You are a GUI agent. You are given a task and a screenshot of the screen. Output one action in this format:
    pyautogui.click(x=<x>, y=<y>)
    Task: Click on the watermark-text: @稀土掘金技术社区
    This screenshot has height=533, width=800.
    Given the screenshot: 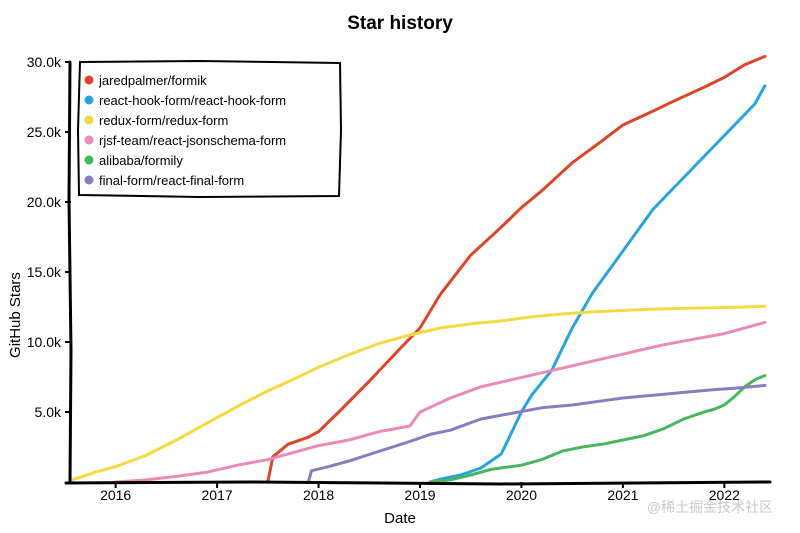 What is the action you would take?
    pyautogui.click(x=710, y=507)
    